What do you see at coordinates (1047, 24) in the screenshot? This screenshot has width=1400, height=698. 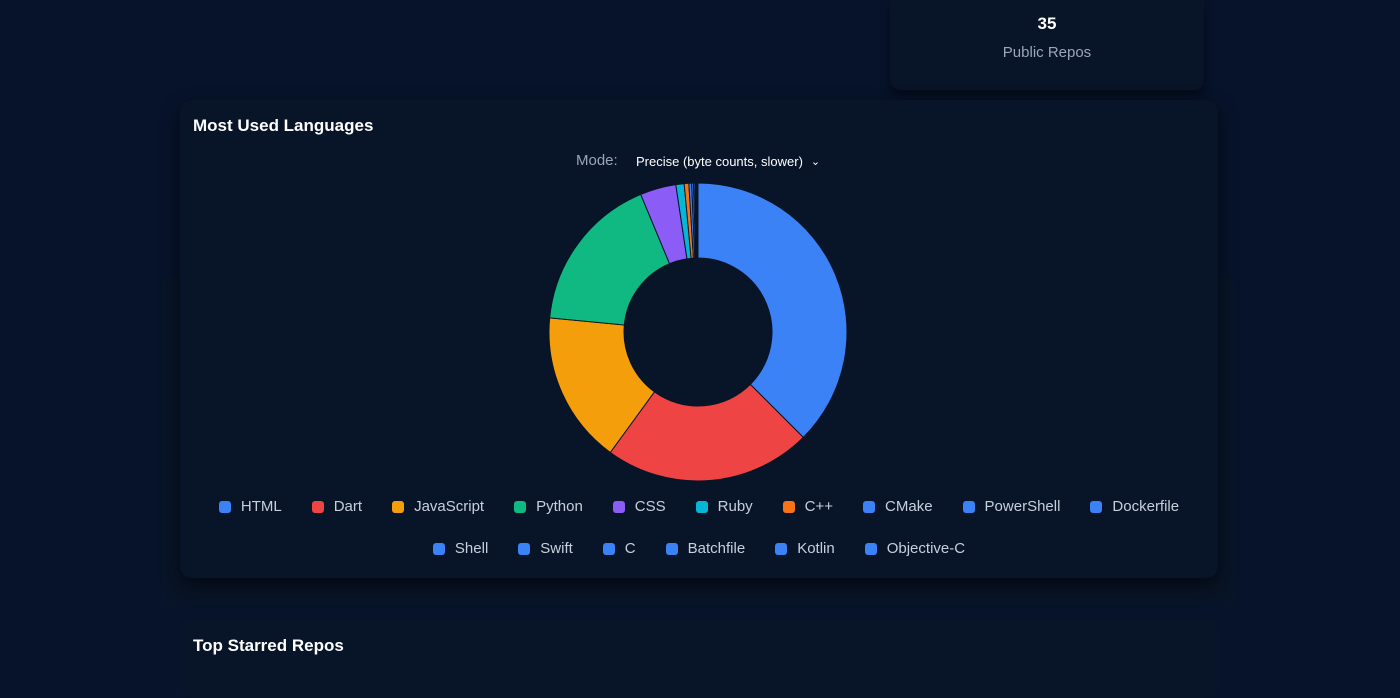 I see `public-repos-count: 35` at bounding box center [1047, 24].